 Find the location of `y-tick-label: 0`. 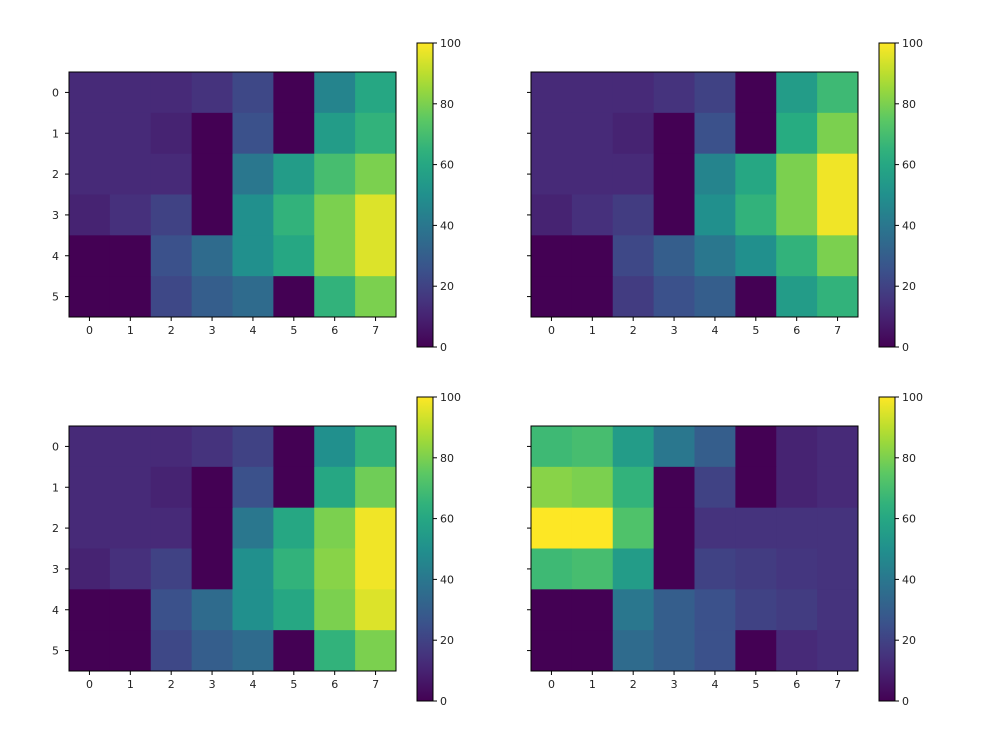

y-tick-label: 0 is located at coordinates (55, 446).